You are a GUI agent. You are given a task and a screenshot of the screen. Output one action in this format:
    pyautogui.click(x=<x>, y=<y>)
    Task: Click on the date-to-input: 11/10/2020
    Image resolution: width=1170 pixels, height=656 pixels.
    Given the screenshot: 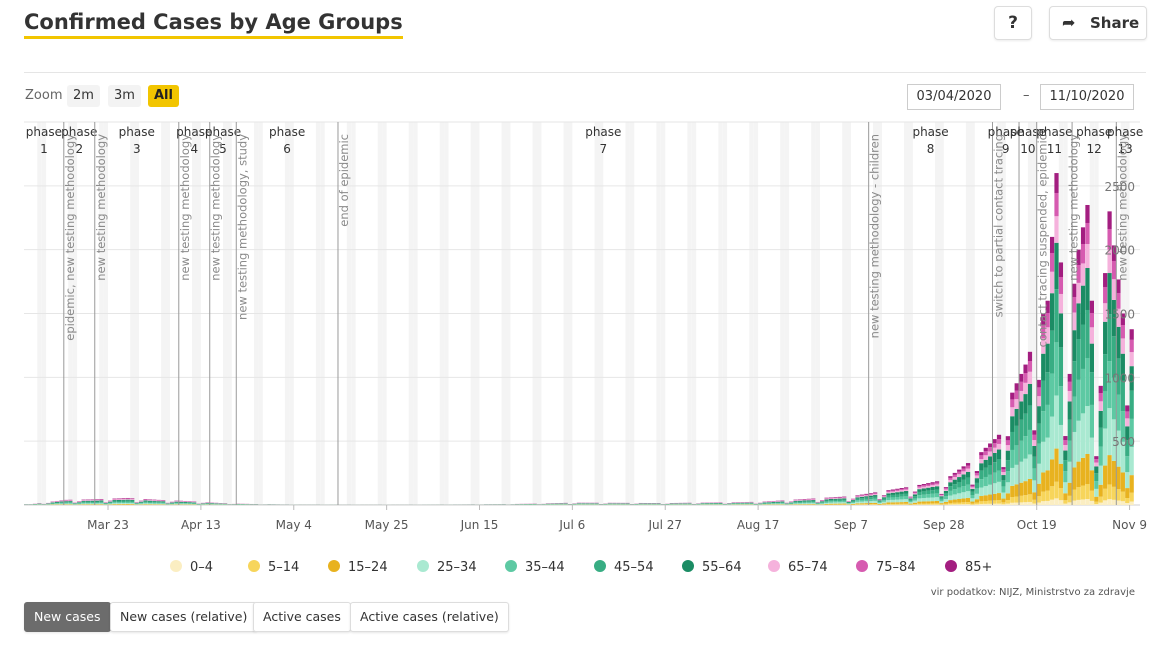 What is the action you would take?
    pyautogui.click(x=1087, y=97)
    